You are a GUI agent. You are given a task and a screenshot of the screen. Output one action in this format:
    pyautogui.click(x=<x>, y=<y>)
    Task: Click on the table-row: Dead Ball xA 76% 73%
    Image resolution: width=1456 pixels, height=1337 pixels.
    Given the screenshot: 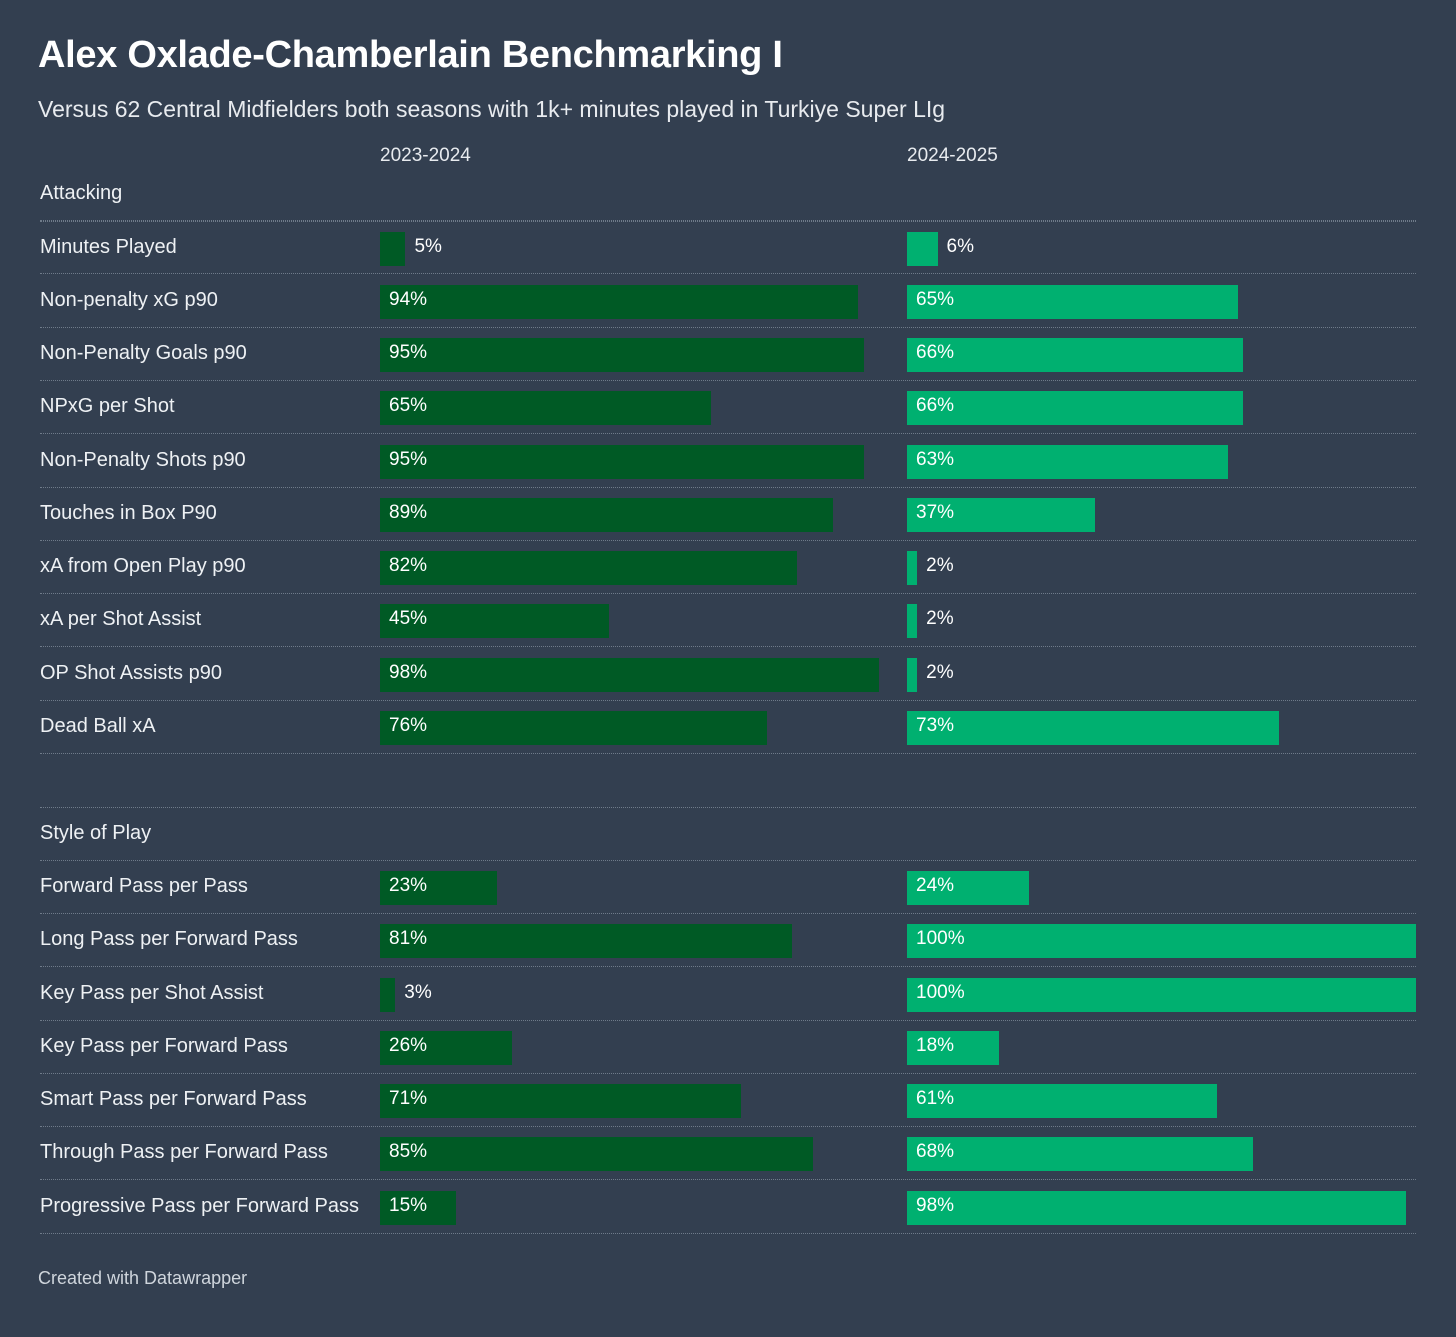 What is the action you would take?
    pyautogui.click(x=728, y=727)
    